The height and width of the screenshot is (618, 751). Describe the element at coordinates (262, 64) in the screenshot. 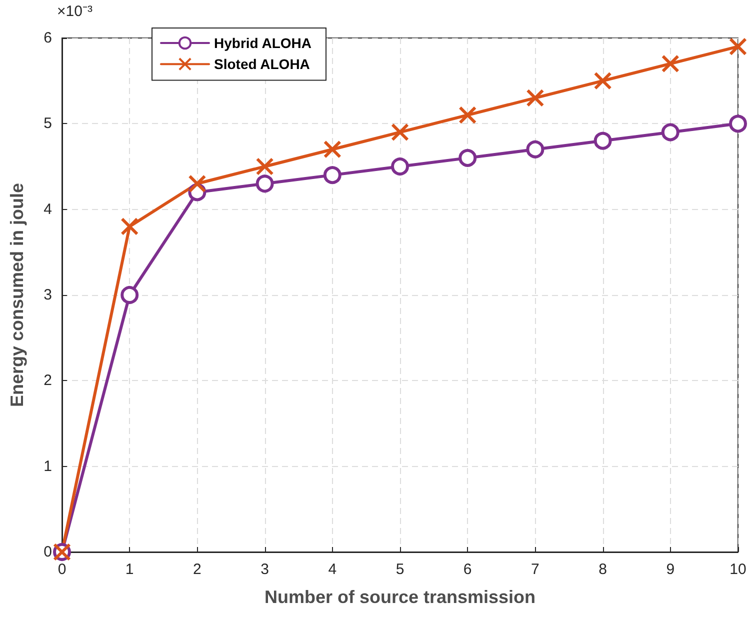

I see `legend-label: Sloted ALOHA` at that location.